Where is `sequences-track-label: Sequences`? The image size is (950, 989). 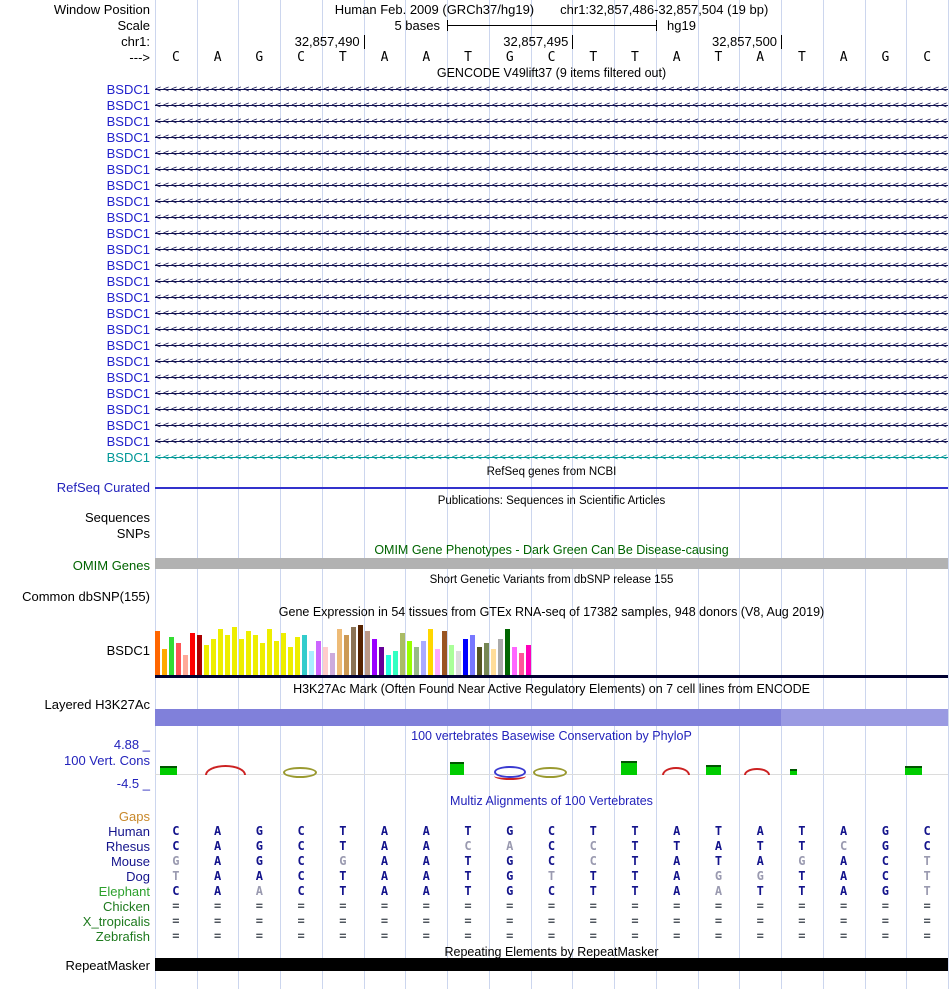
sequences-track-label: Sequences is located at coordinates (117, 517).